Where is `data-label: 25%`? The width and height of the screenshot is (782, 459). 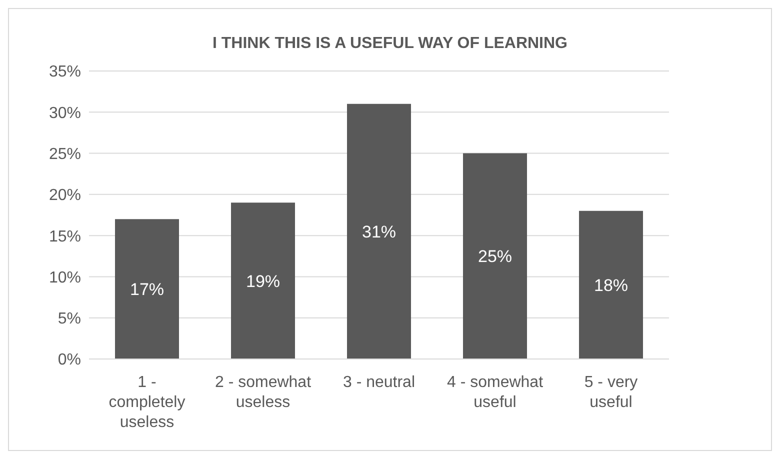
data-label: 25% is located at coordinates (495, 256).